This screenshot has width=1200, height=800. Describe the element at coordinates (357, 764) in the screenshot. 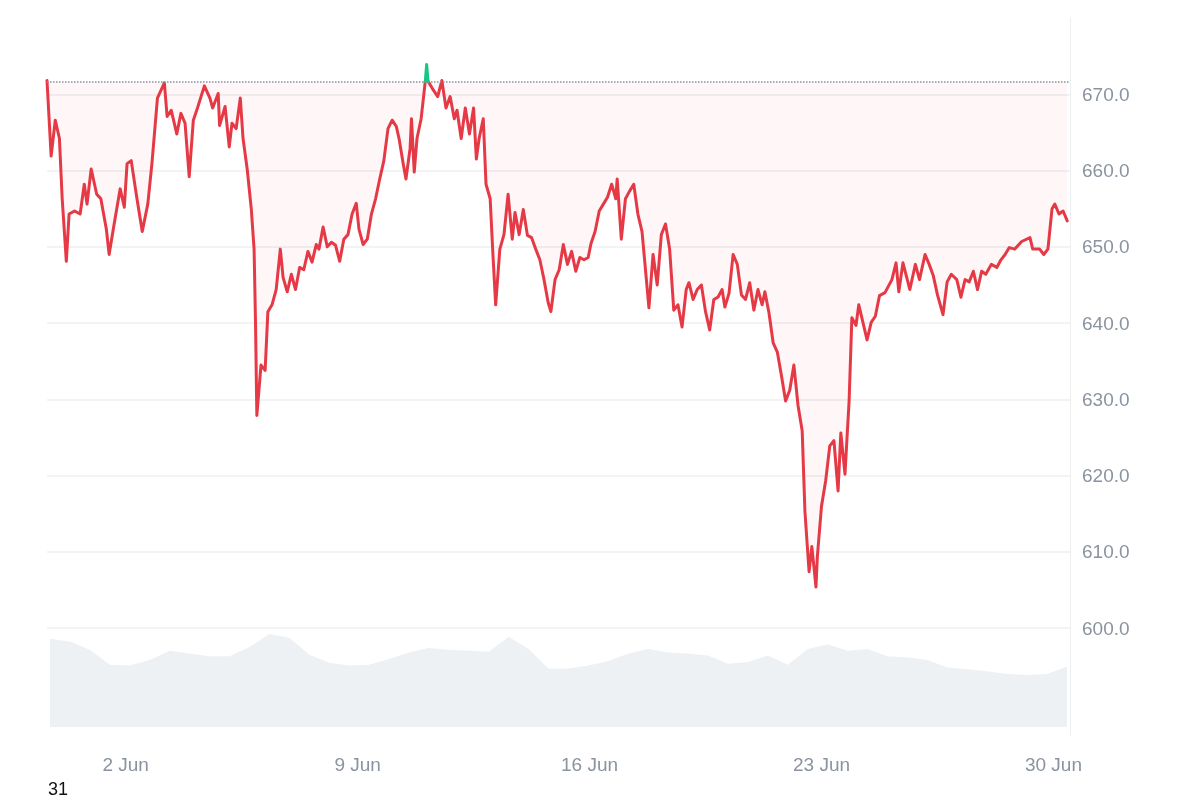

I see `x-tick-label: 9 Jun` at that location.